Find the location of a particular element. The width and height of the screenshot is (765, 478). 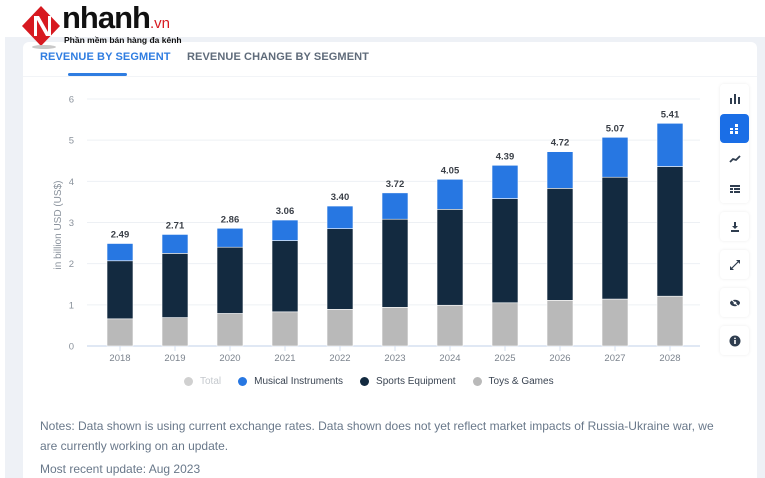

x-tick-label: 2022 is located at coordinates (339, 358).